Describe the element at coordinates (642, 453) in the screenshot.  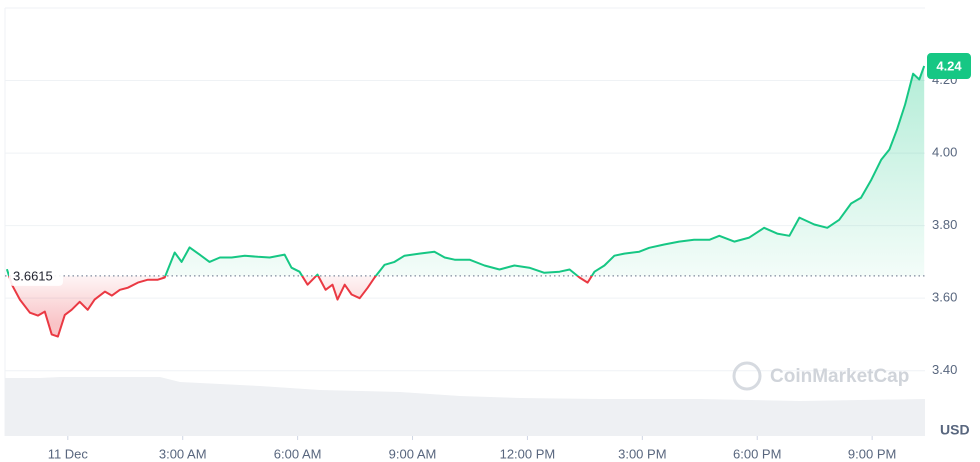
I see `x-tick-label: 3:00 PM` at that location.